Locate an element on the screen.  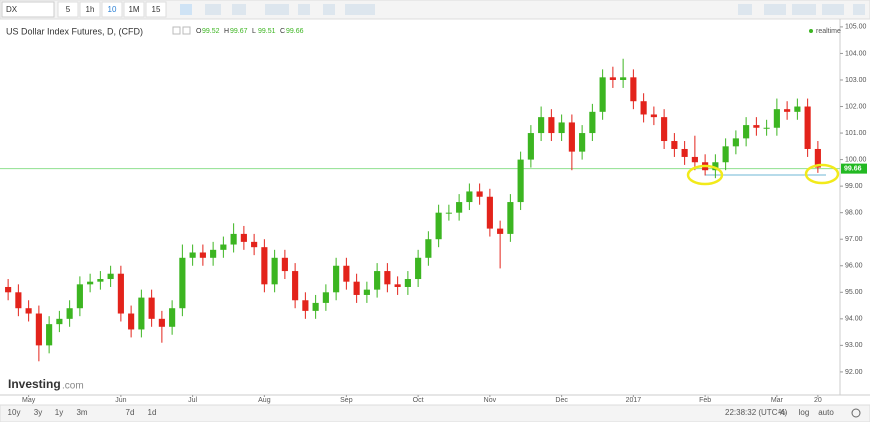
symbol-box is located at coordinates (28, 9).